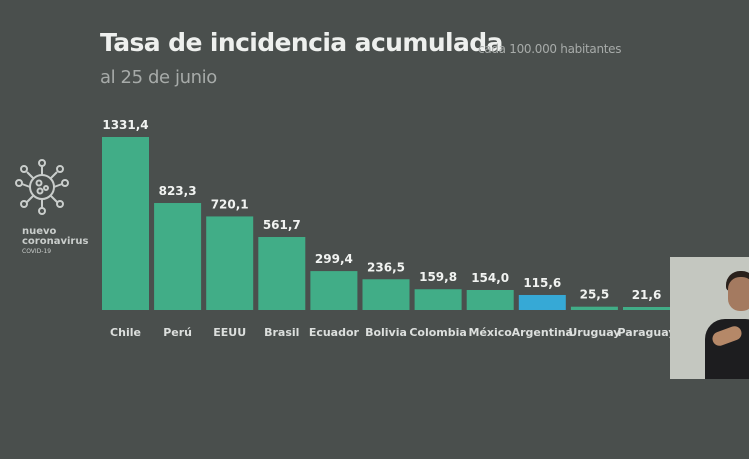 The image size is (749, 459). I want to click on logo-text-nuevo: nuevo, so click(39, 231).